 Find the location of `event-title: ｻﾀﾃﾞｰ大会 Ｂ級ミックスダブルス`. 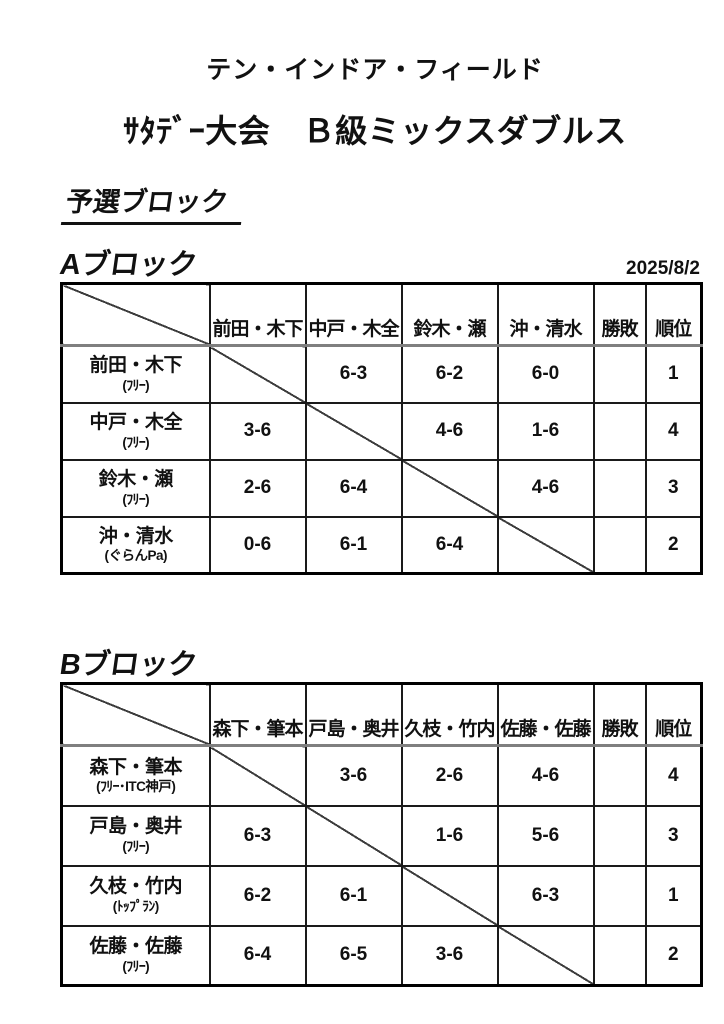

event-title: ｻﾀﾃﾞｰ大会 Ｂ級ミックスダブルス is located at coordinates (375, 131).